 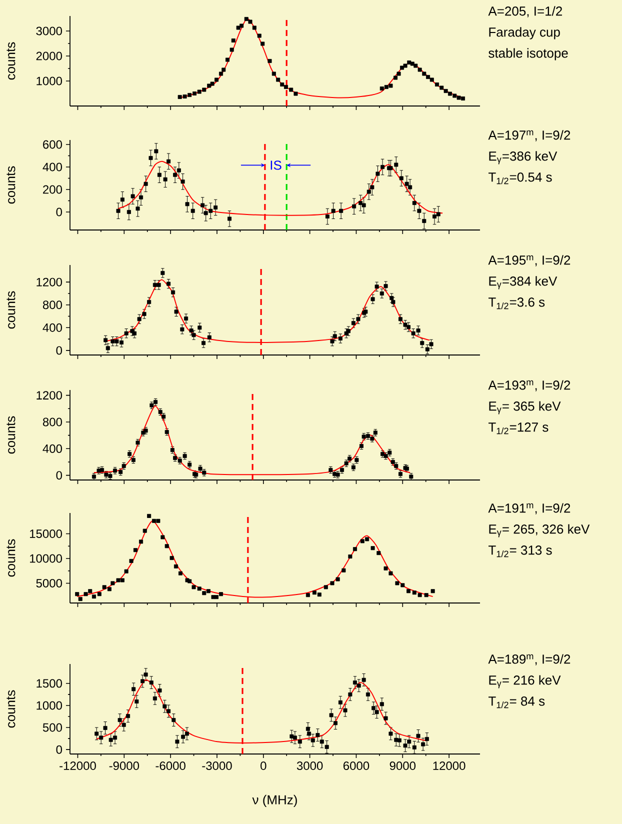 What do you see at coordinates (52, 727) in the screenshot?
I see `y-tick-label: 500` at bounding box center [52, 727].